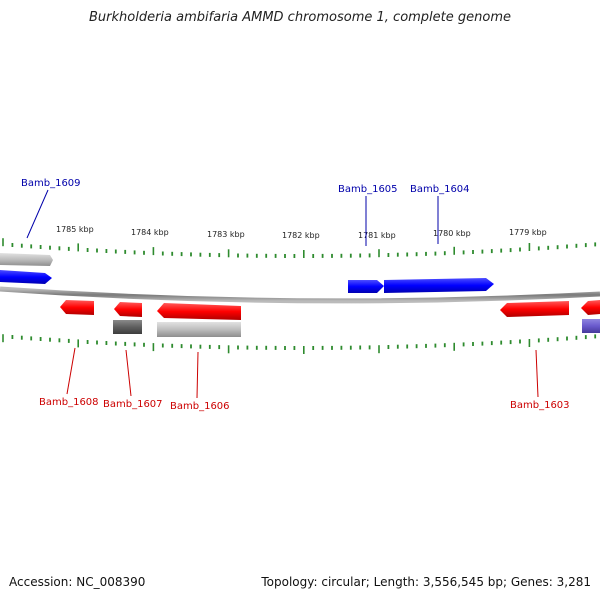 This screenshot has width=600, height=600. Describe the element at coordinates (440, 189) in the screenshot. I see `gene-label-Bamb_1604: Bamb_1604` at that location.